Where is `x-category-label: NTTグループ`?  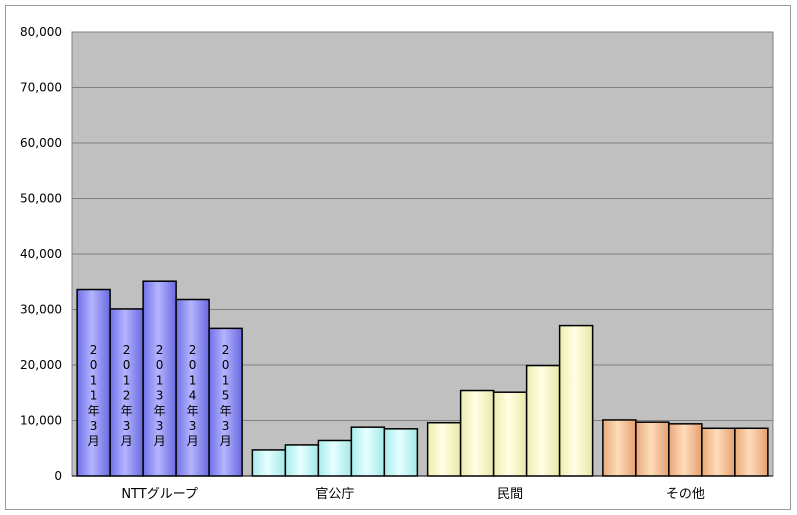
x-category-label: NTTグループ is located at coordinates (159, 494).